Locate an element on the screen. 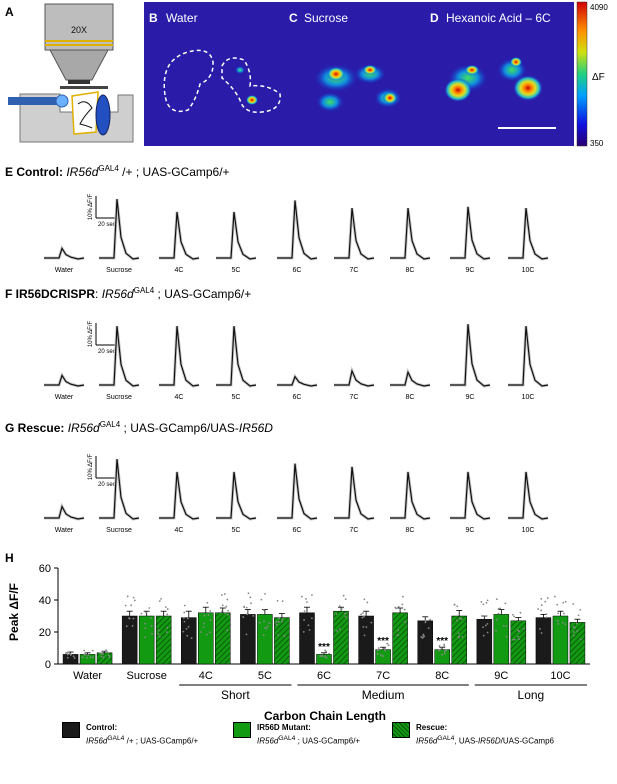  trace-label: Water is located at coordinates (64, 530).